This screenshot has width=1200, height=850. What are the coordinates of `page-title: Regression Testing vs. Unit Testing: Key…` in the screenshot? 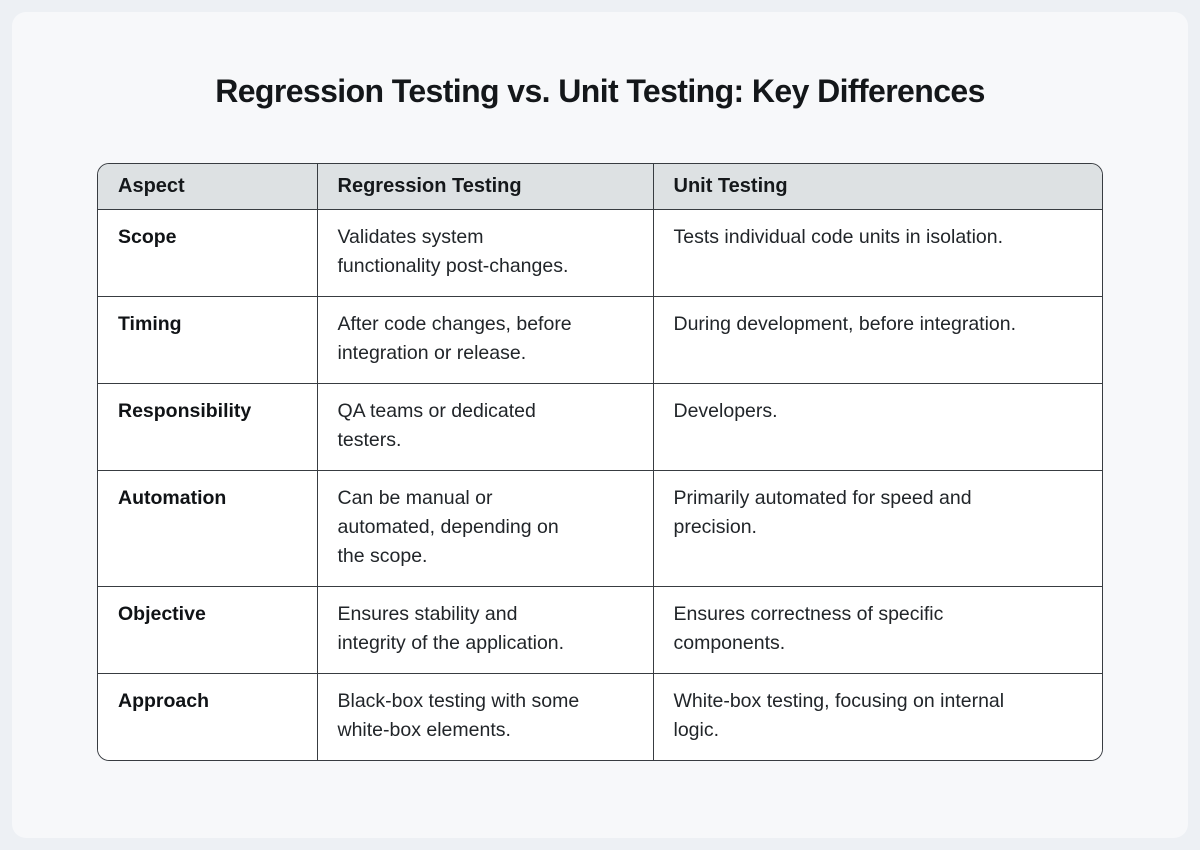 It's located at (600, 91).